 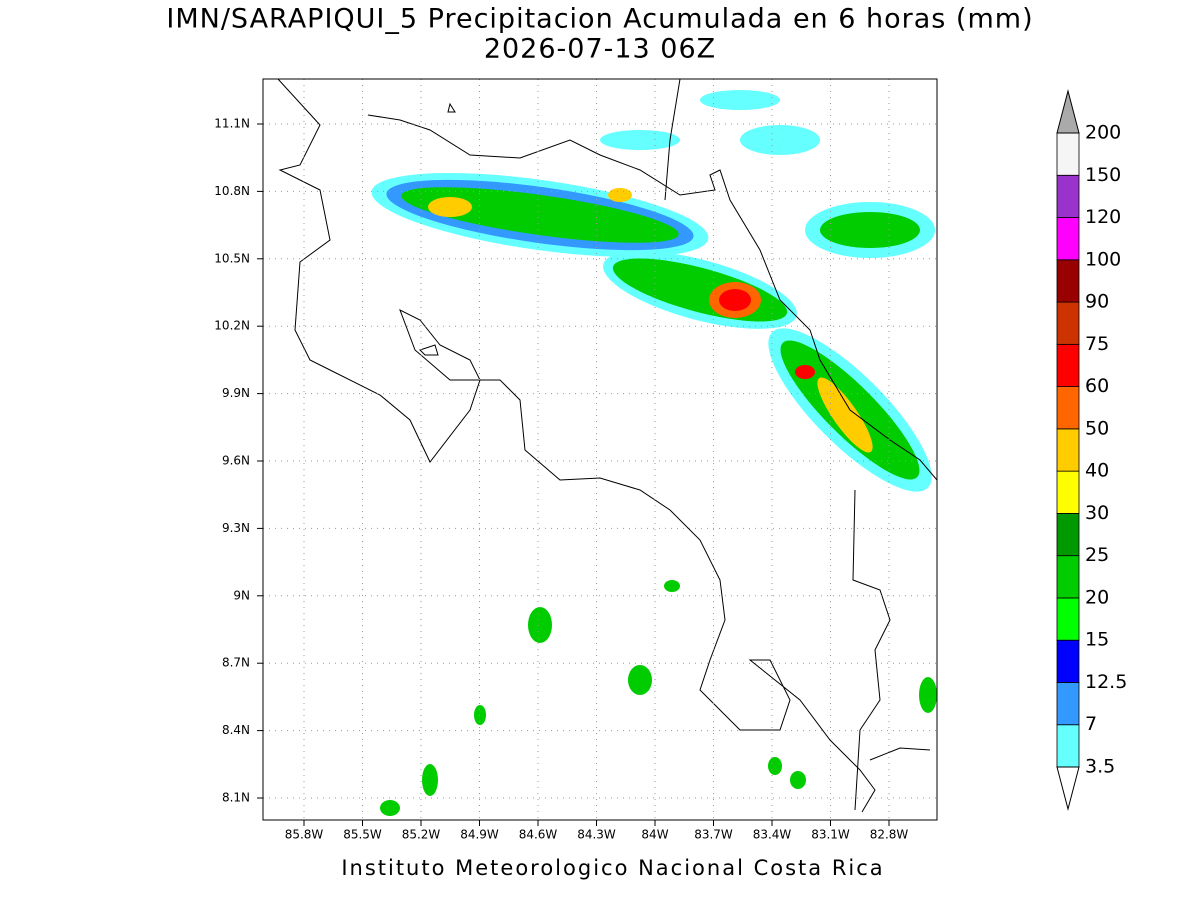 What do you see at coordinates (1100, 767) in the screenshot?
I see `colorbar-label: 3.5` at bounding box center [1100, 767].